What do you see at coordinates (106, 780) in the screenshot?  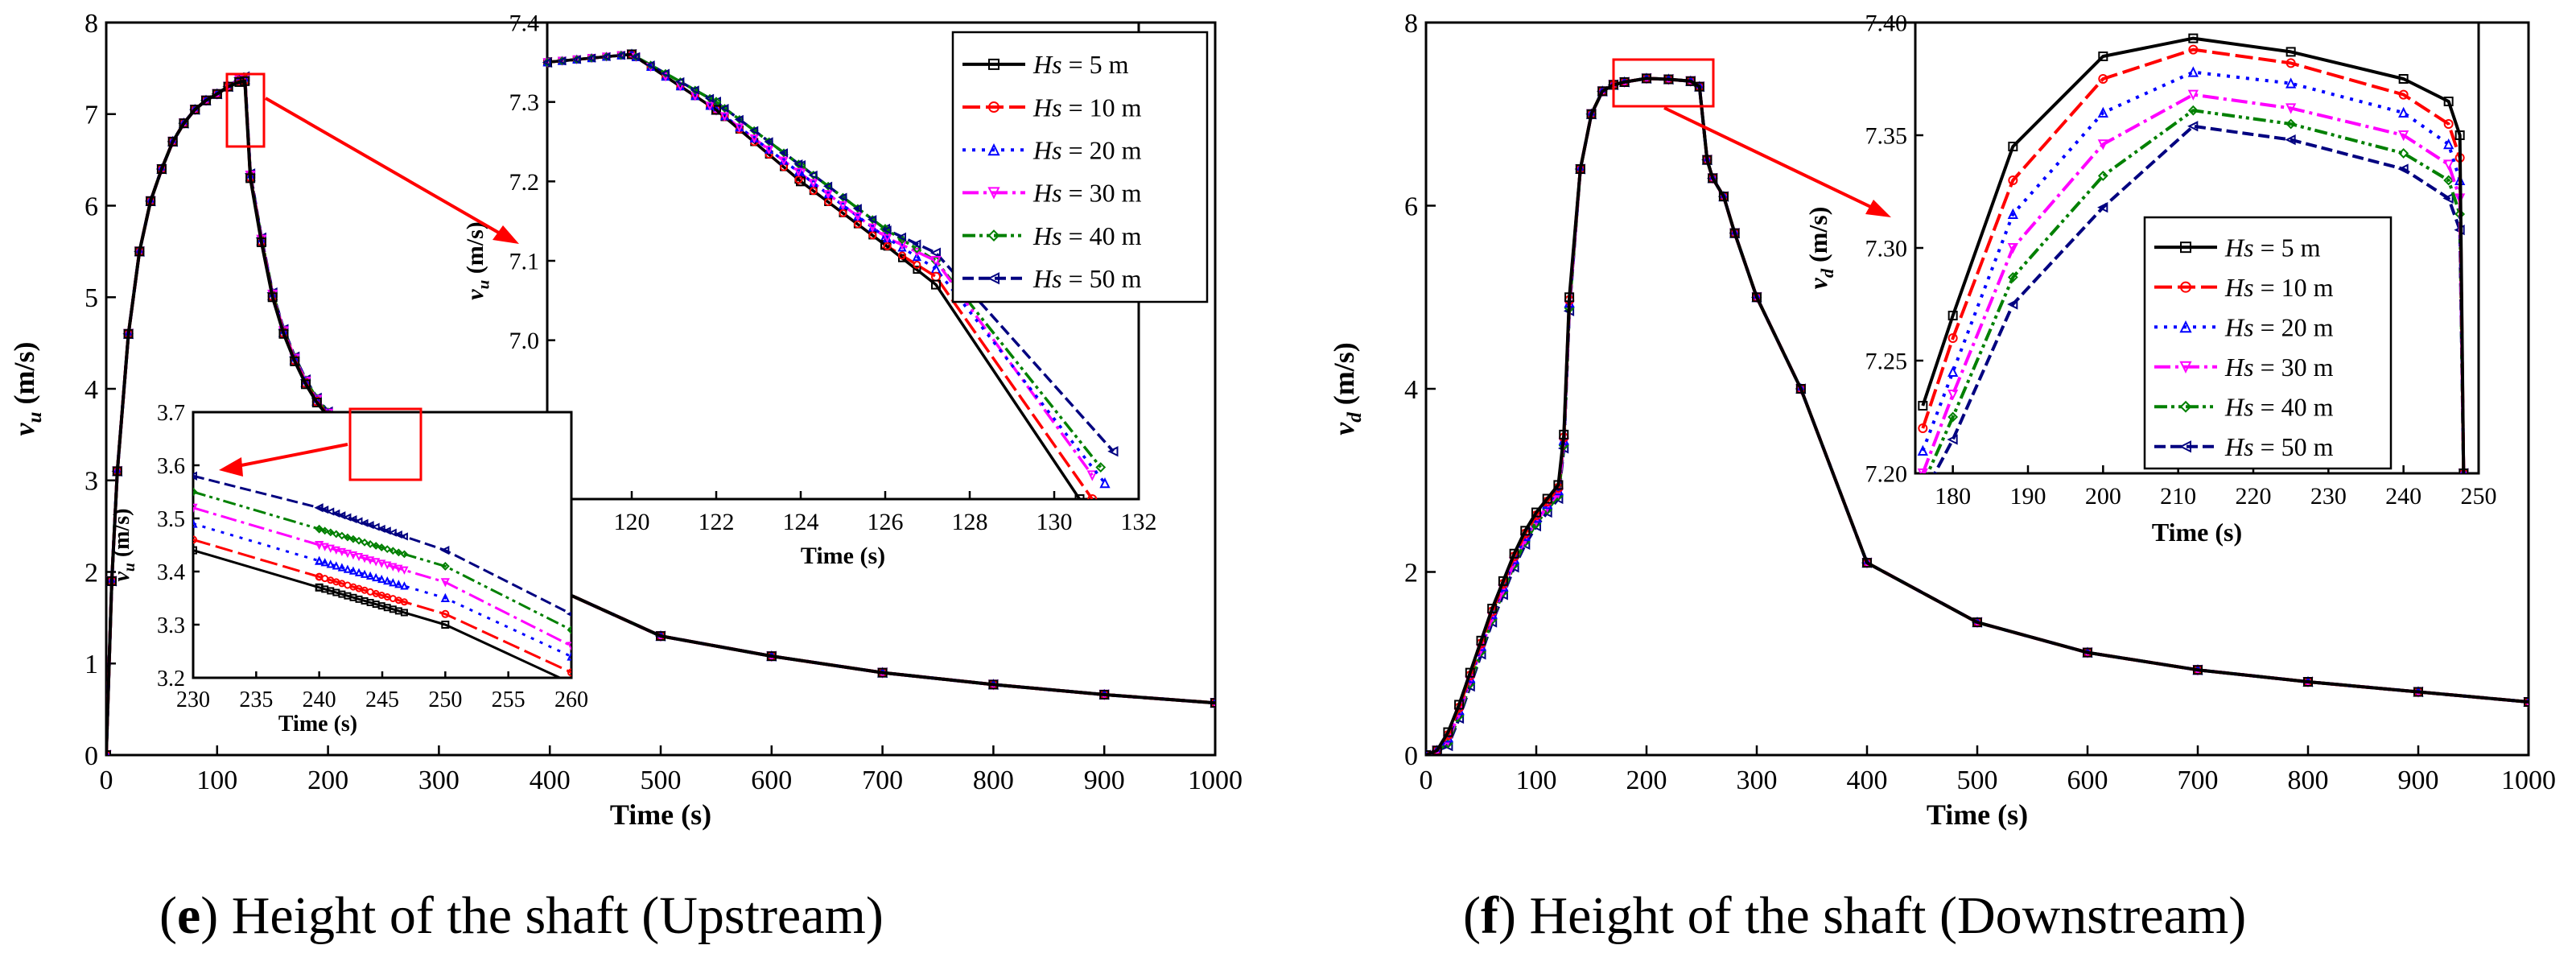 I see `e-main-xtick-label: 0` at bounding box center [106, 780].